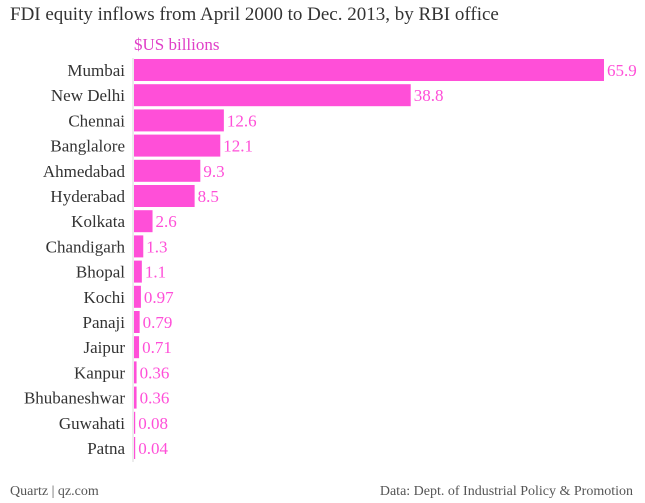 The width and height of the screenshot is (645, 503). What do you see at coordinates (208, 196) in the screenshot?
I see `value-label-5: 8.5` at bounding box center [208, 196].